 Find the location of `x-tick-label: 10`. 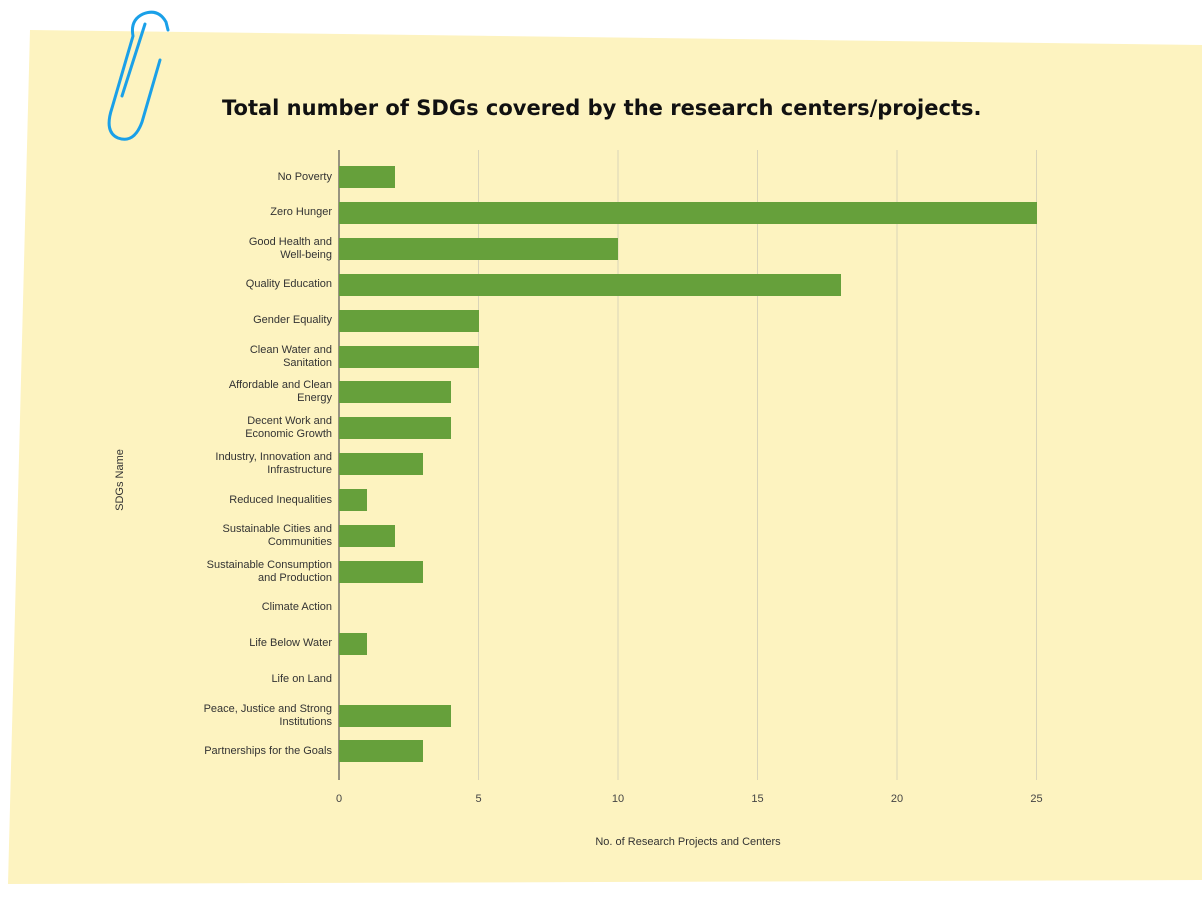

x-tick-label: 10 is located at coordinates (618, 799).